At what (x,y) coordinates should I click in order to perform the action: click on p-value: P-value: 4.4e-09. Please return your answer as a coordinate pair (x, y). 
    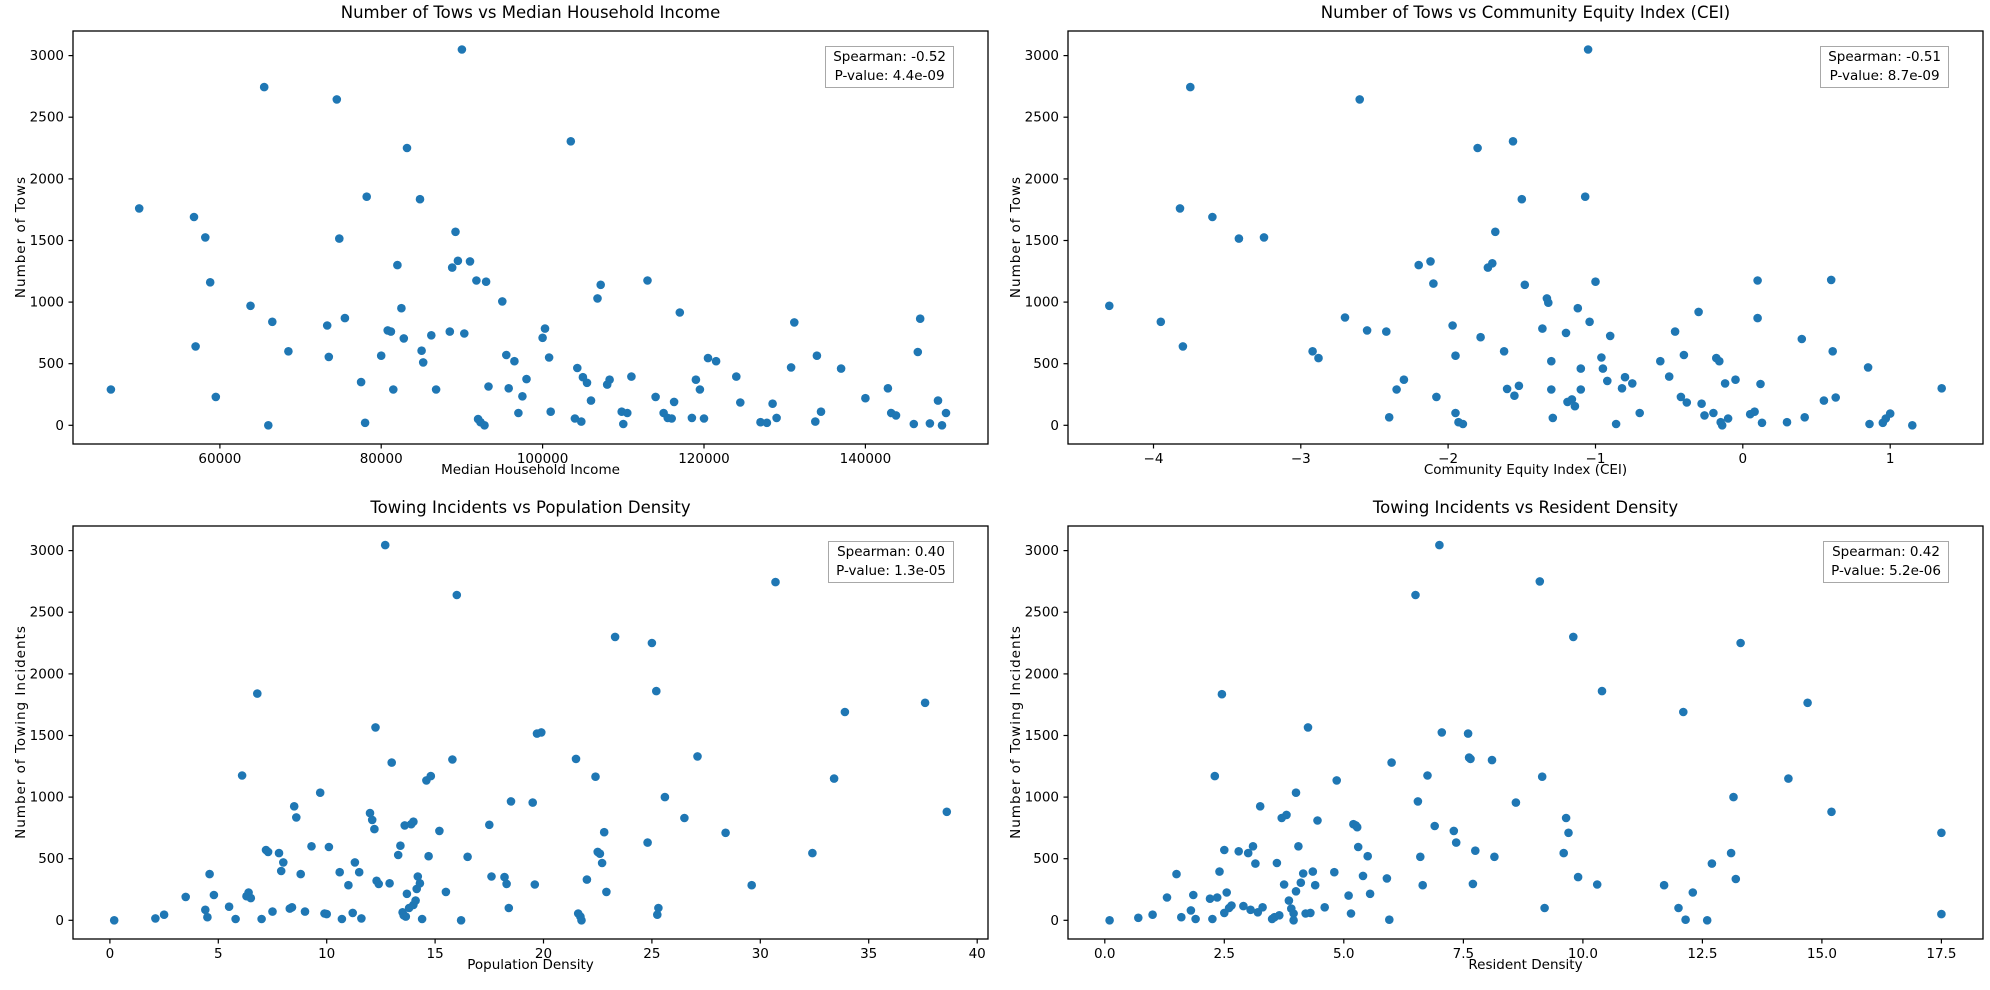
    Looking at the image, I should click on (889, 75).